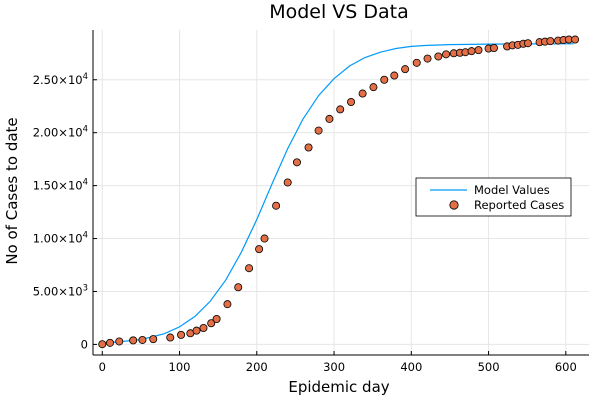 Image resolution: width=600 pixels, height=400 pixels. I want to click on legend-marker-swatch, so click(454, 205).